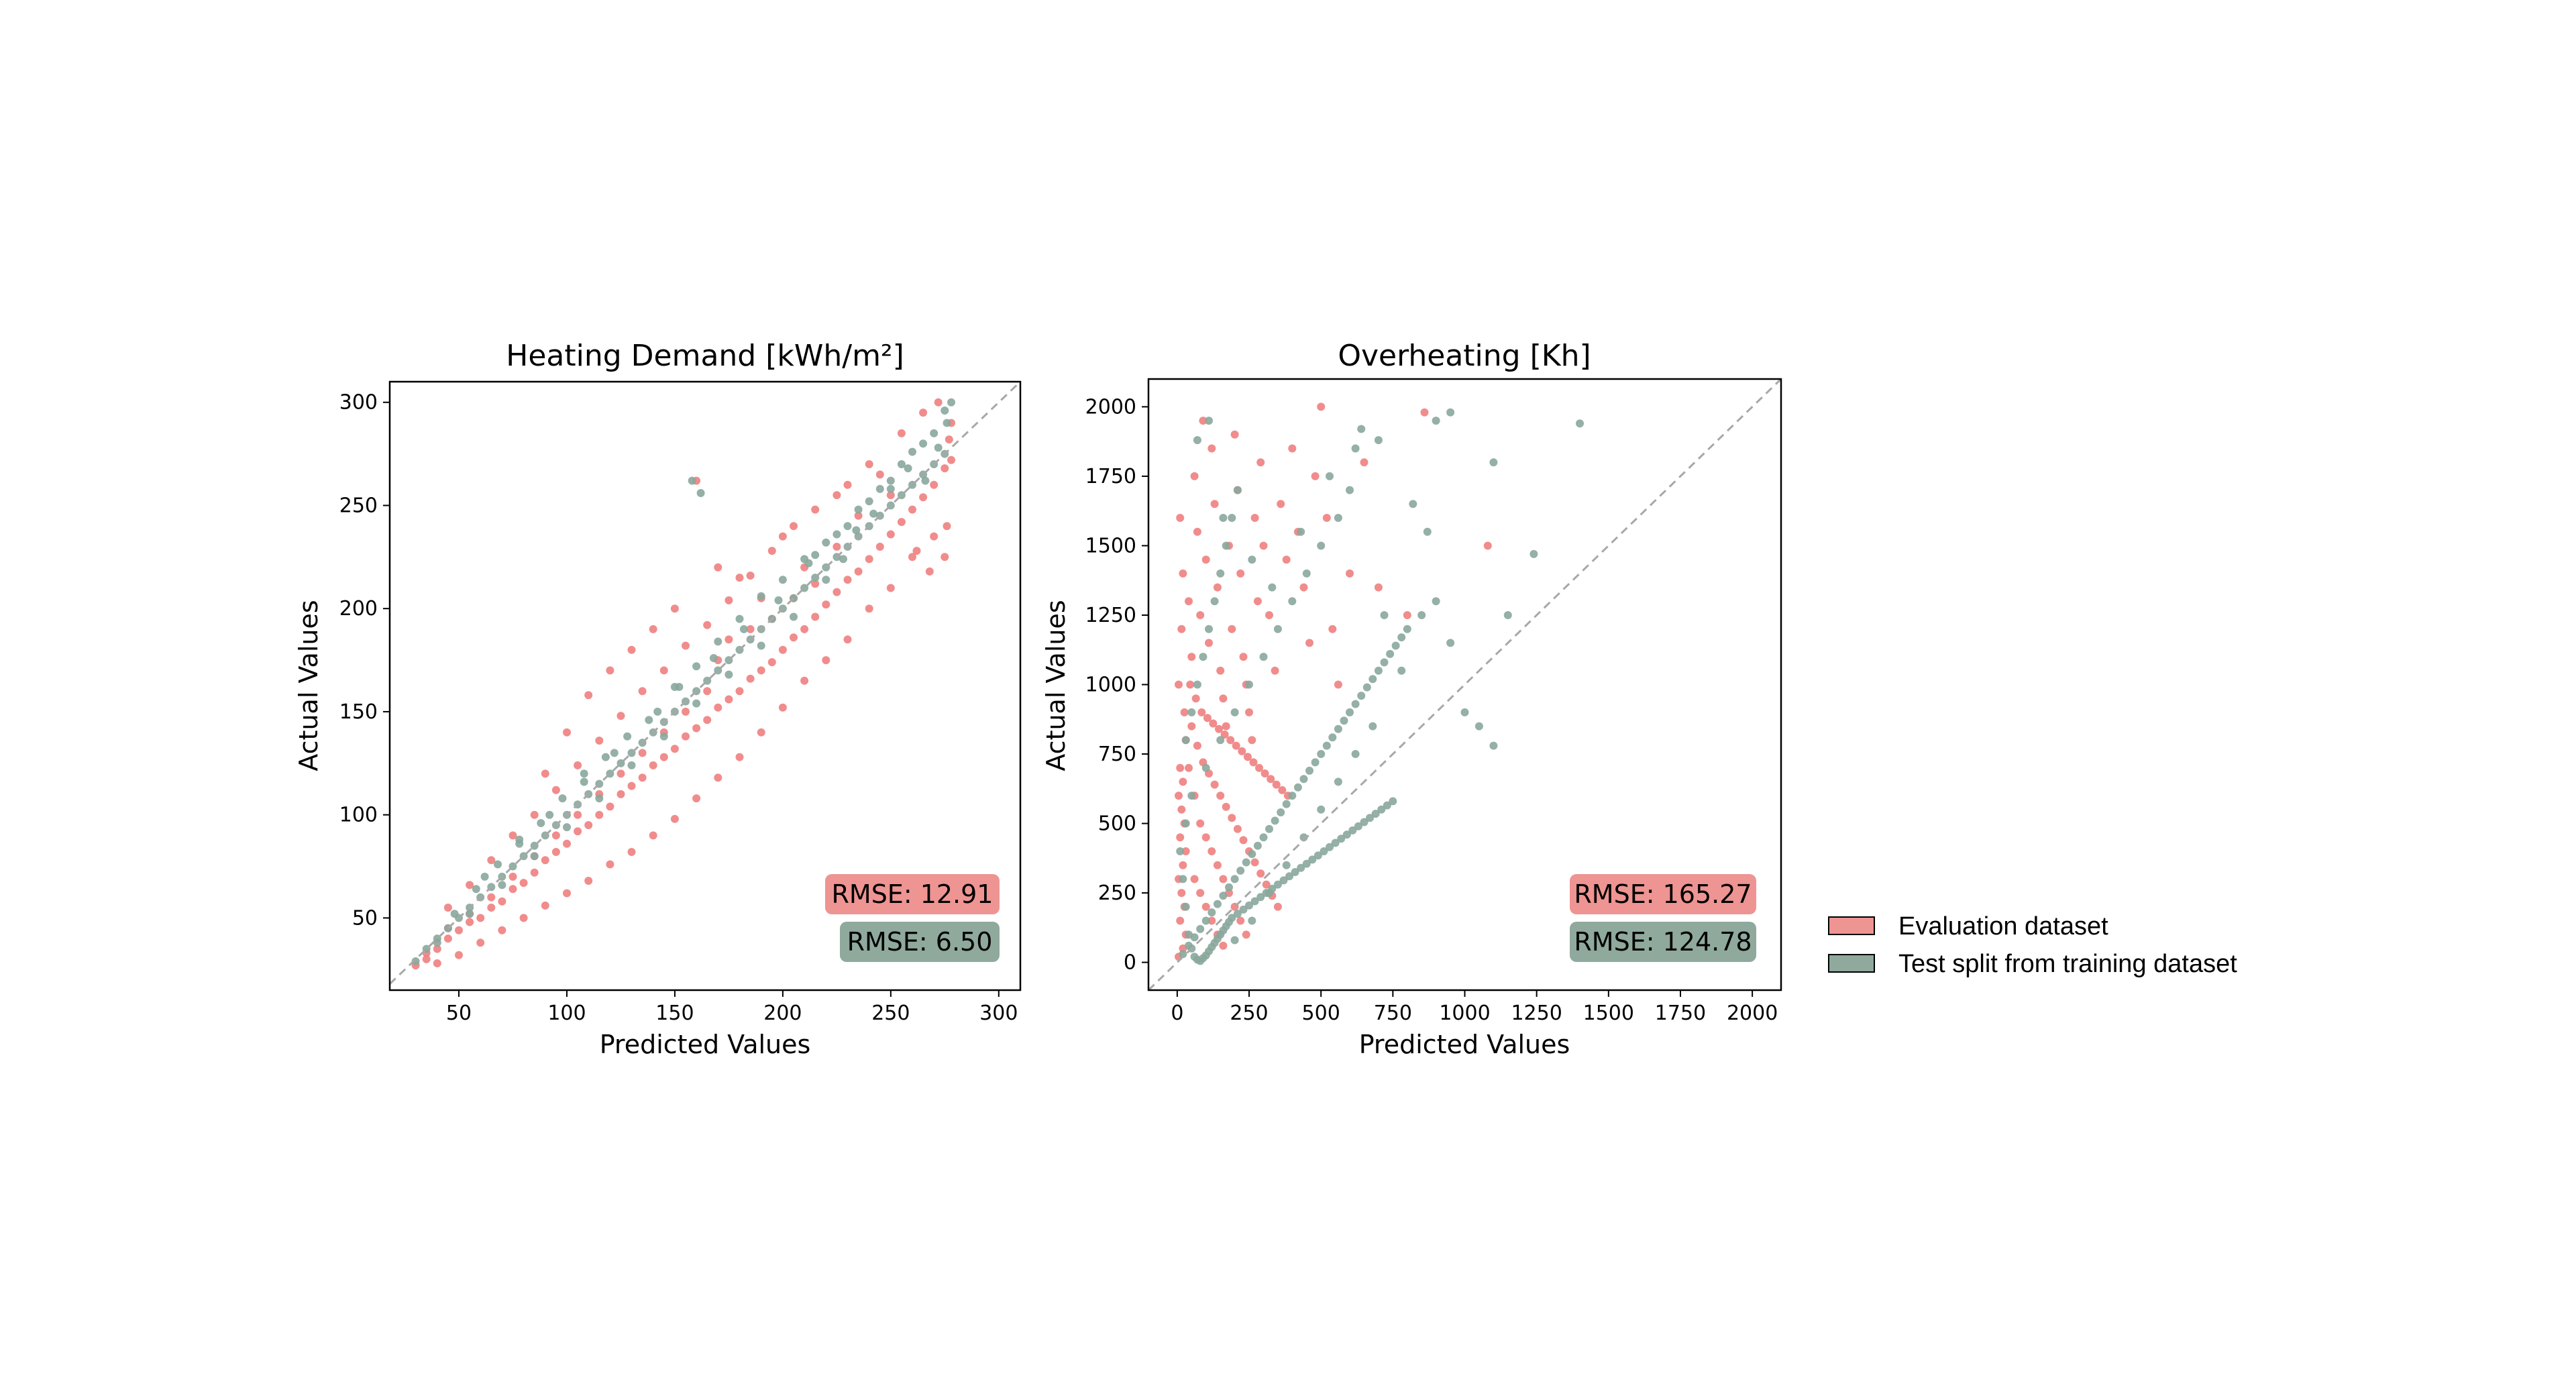 This screenshot has height=1398, width=2576. Describe the element at coordinates (1130, 963) in the screenshot. I see `y-tick-label: 0` at that location.